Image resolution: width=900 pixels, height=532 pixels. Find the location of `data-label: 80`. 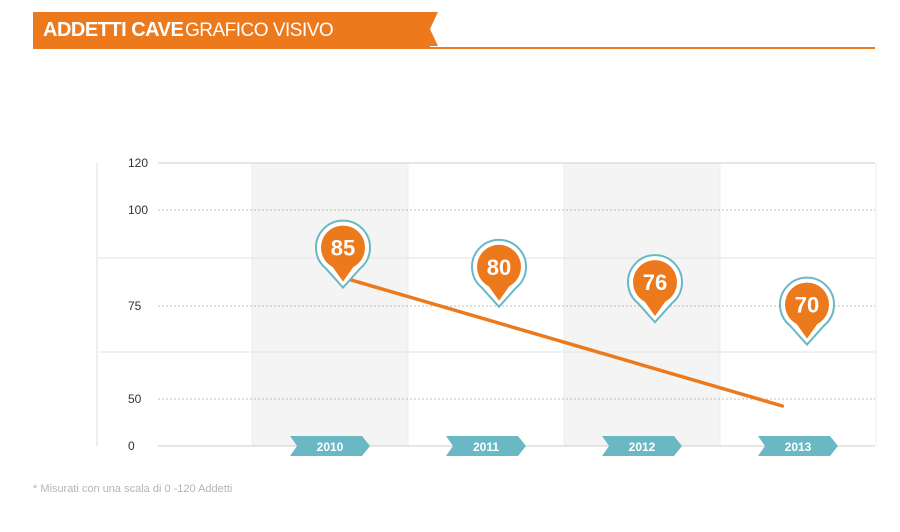

data-label: 80 is located at coordinates (499, 267).